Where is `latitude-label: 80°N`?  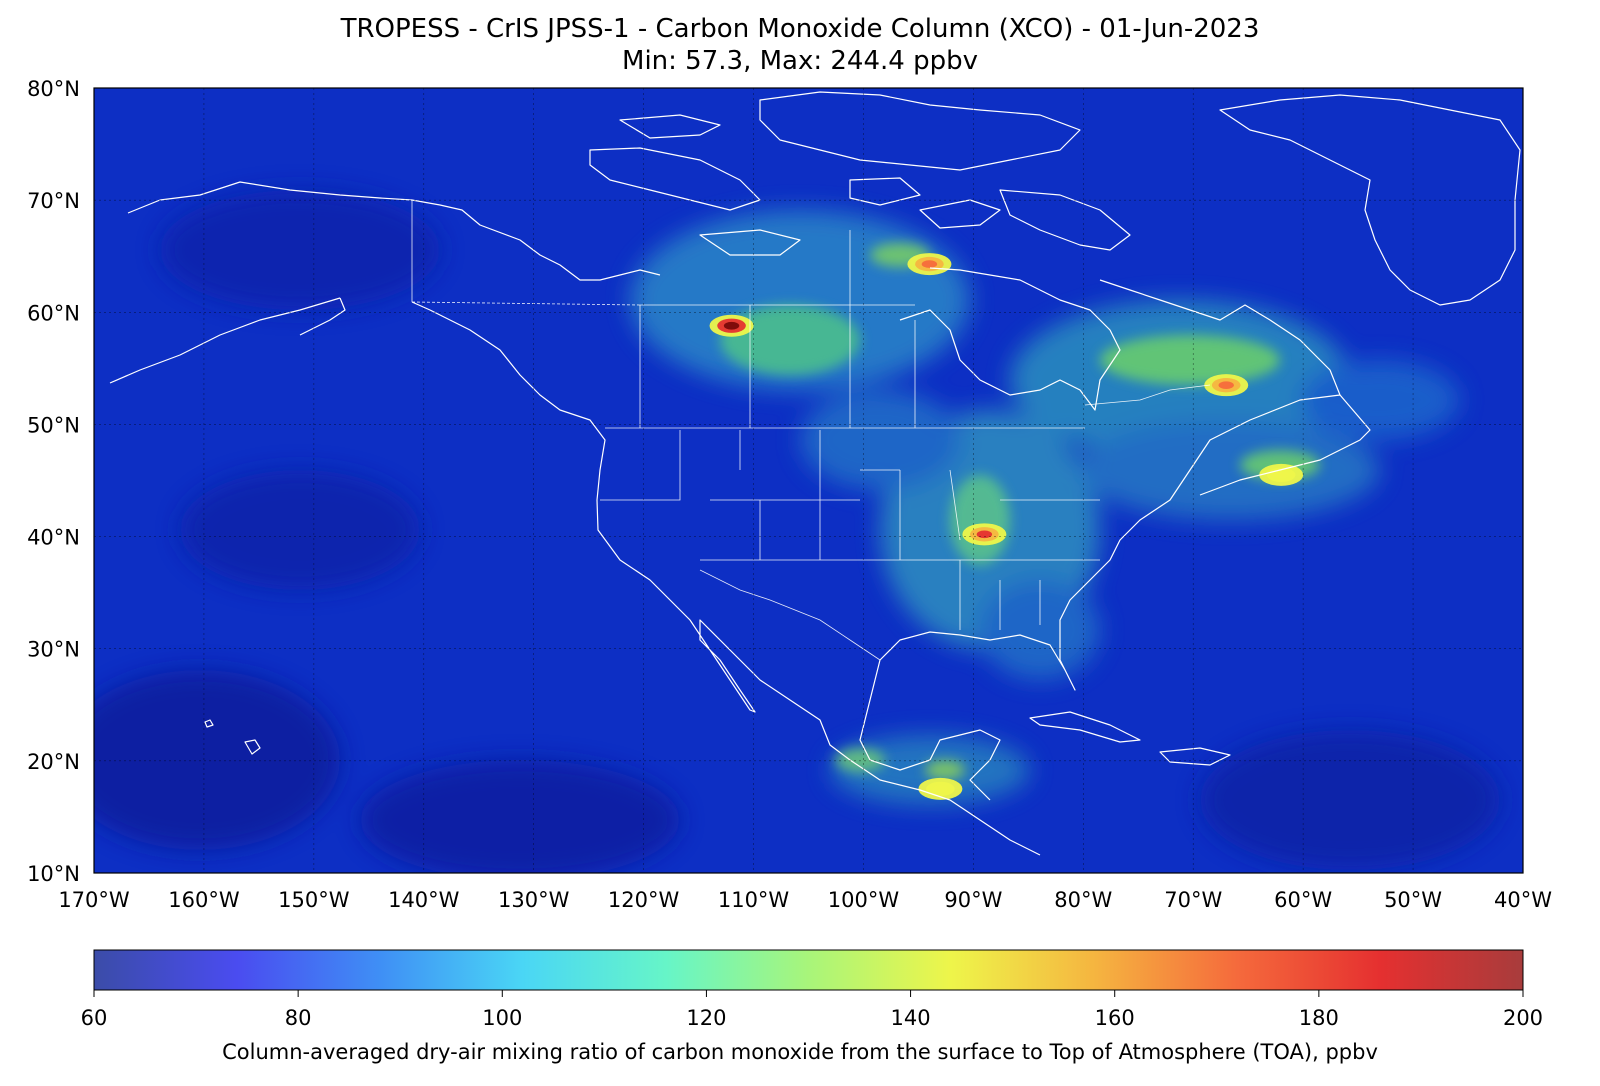 latitude-label: 80°N is located at coordinates (53, 89).